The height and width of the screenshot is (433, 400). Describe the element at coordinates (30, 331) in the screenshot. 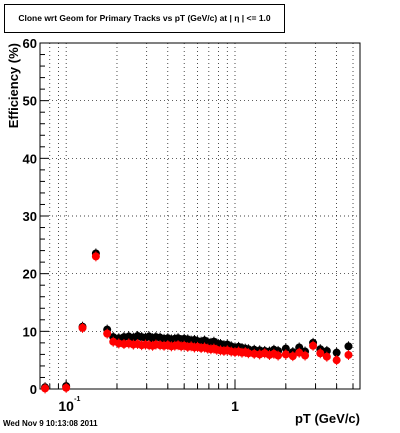

I see `y-tick-label: 10` at that location.